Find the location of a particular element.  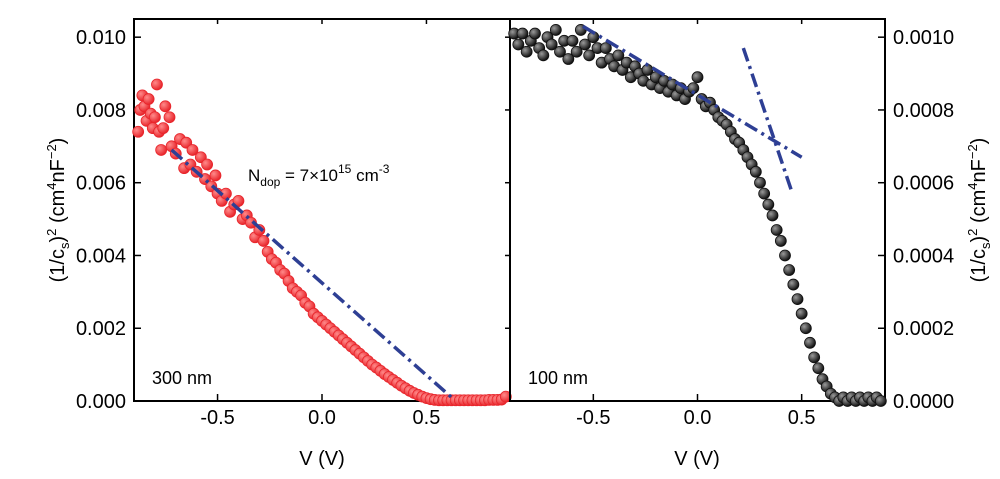

right-y-axis-label: (1/cs)2 (cm4nF−2) is located at coordinates (979, 210).